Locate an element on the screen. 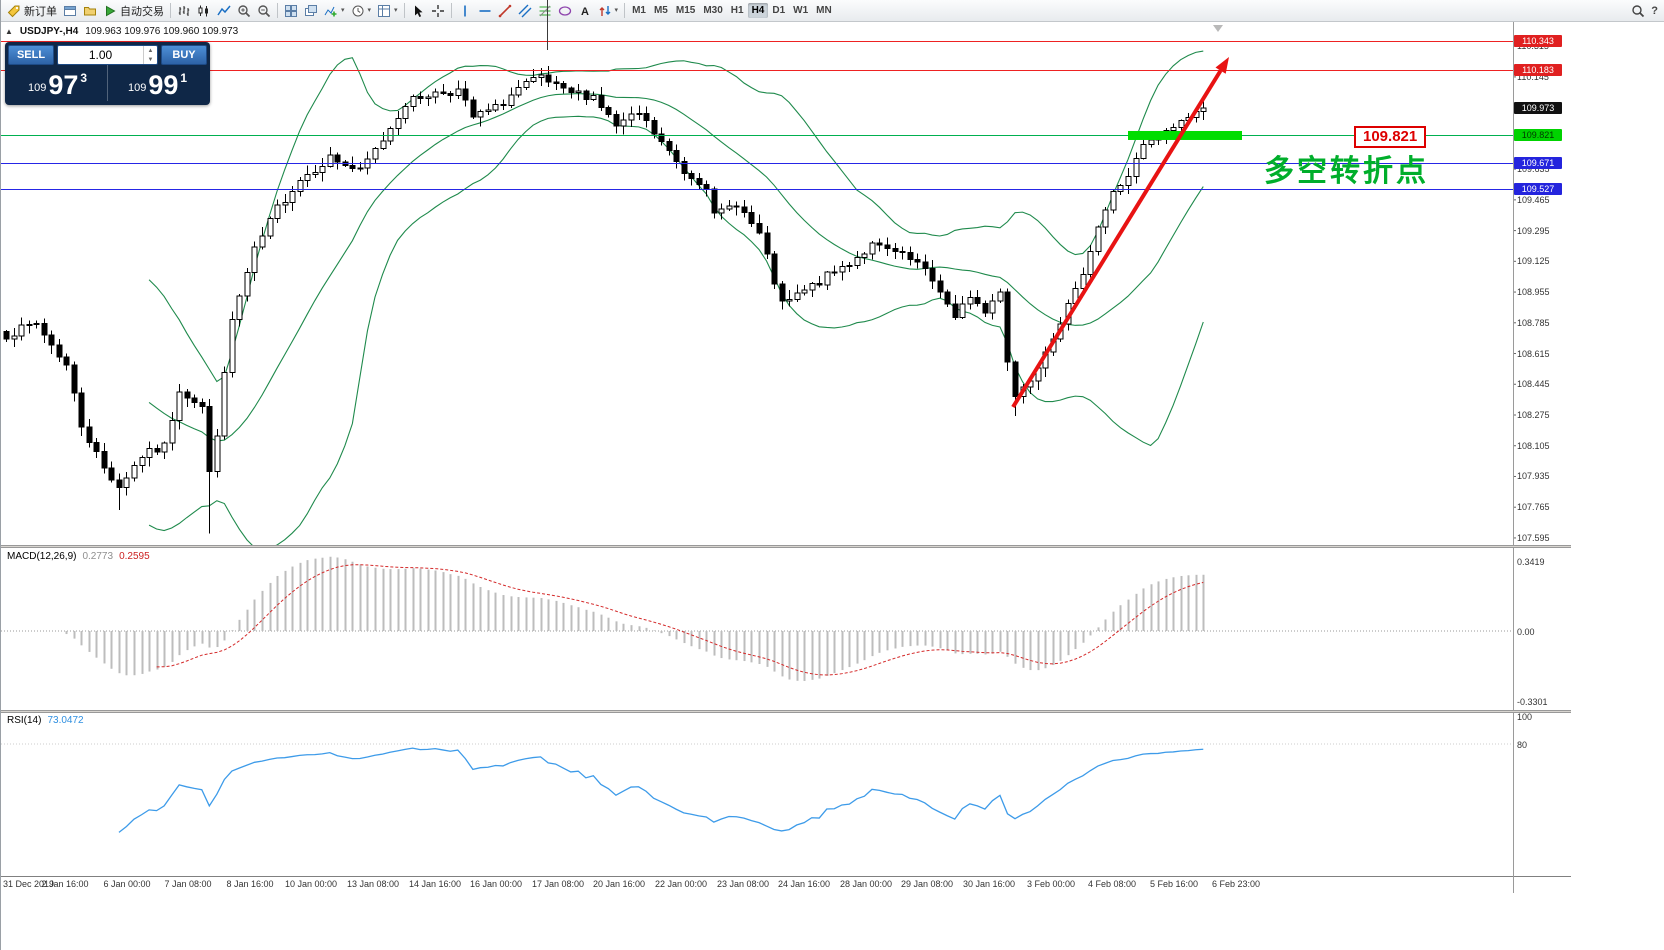 The height and width of the screenshot is (950, 1664). zoom-in-icon is located at coordinates (244, 10).